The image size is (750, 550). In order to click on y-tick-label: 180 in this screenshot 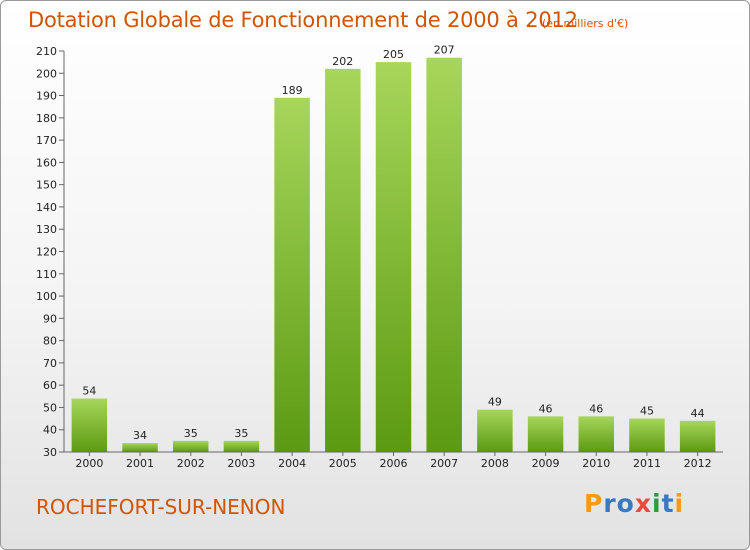, I will do `click(46, 118)`.